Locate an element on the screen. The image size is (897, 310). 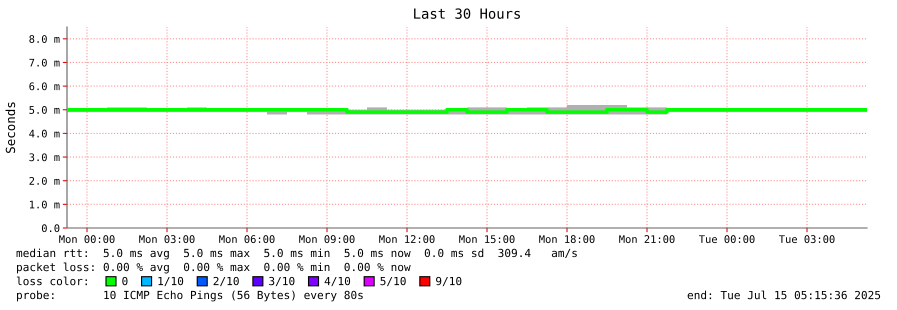
y-tick-label: 6.0 m is located at coordinates (44, 86).